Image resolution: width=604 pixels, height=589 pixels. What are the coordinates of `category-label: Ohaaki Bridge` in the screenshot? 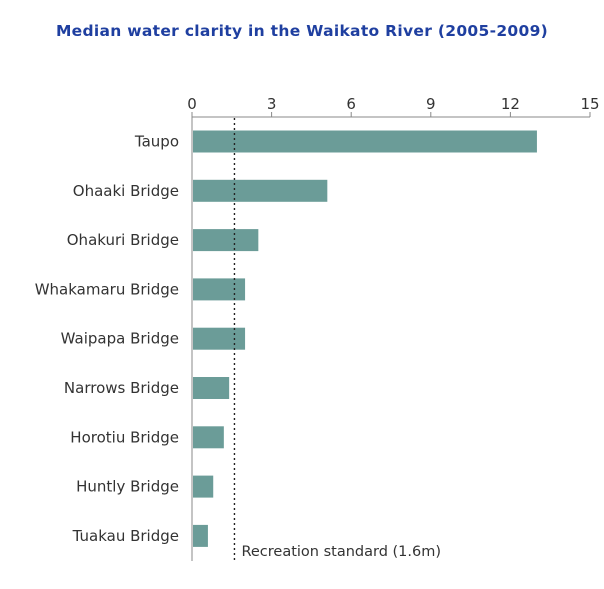 It's located at (126, 191).